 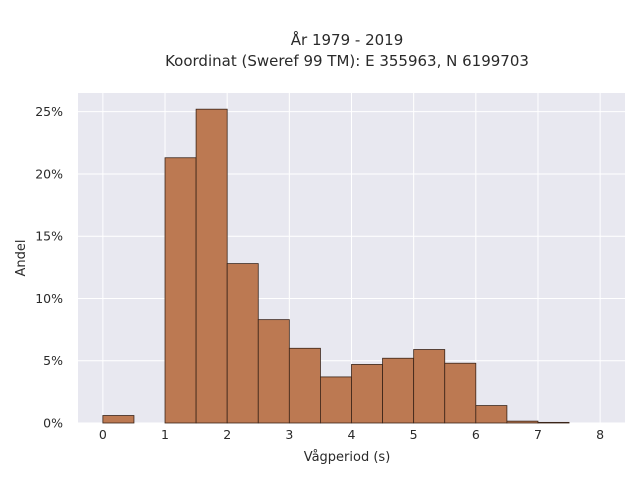 I want to click on x-tick-label: 7, so click(x=538, y=434).